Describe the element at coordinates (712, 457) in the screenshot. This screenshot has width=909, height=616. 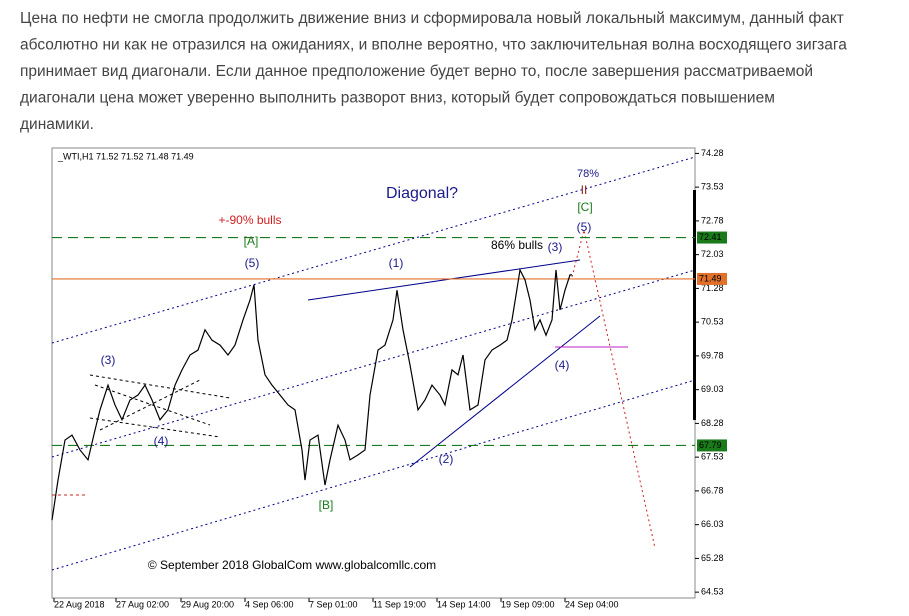
I see `y-tick-label: 67.53` at that location.